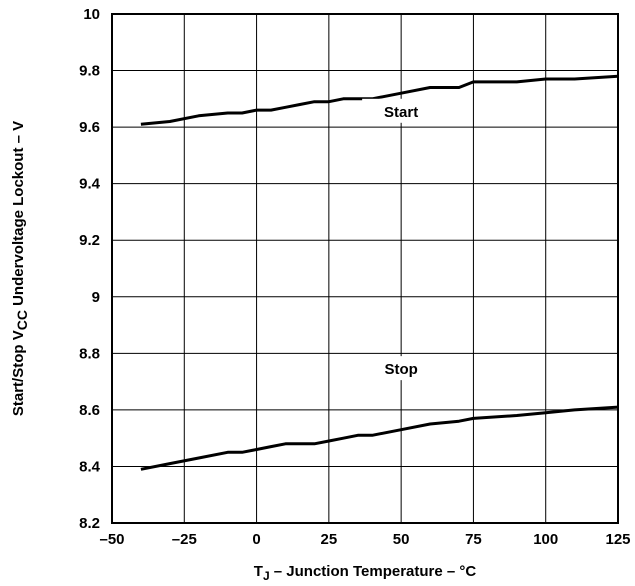  Describe the element at coordinates (373, 571) in the screenshot. I see `x-axis-title-rest: – Junction Temperature – °C` at that location.